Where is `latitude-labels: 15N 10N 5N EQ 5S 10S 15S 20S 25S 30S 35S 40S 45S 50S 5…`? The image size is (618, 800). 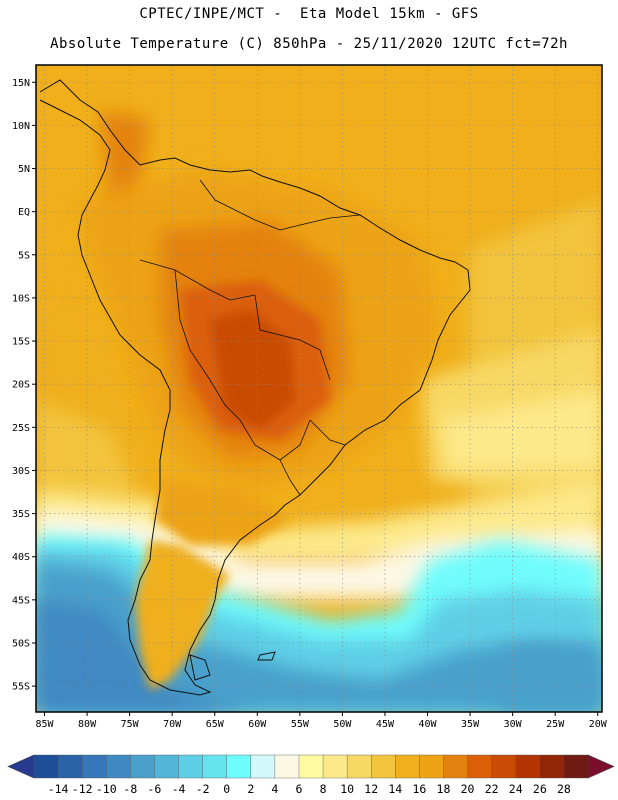
latitude-labels: 15N 10N 5N EQ 5S 10S 15S 20S 25S 30S 35S 40S 45S 50S 5… is located at coordinates (24, 385).